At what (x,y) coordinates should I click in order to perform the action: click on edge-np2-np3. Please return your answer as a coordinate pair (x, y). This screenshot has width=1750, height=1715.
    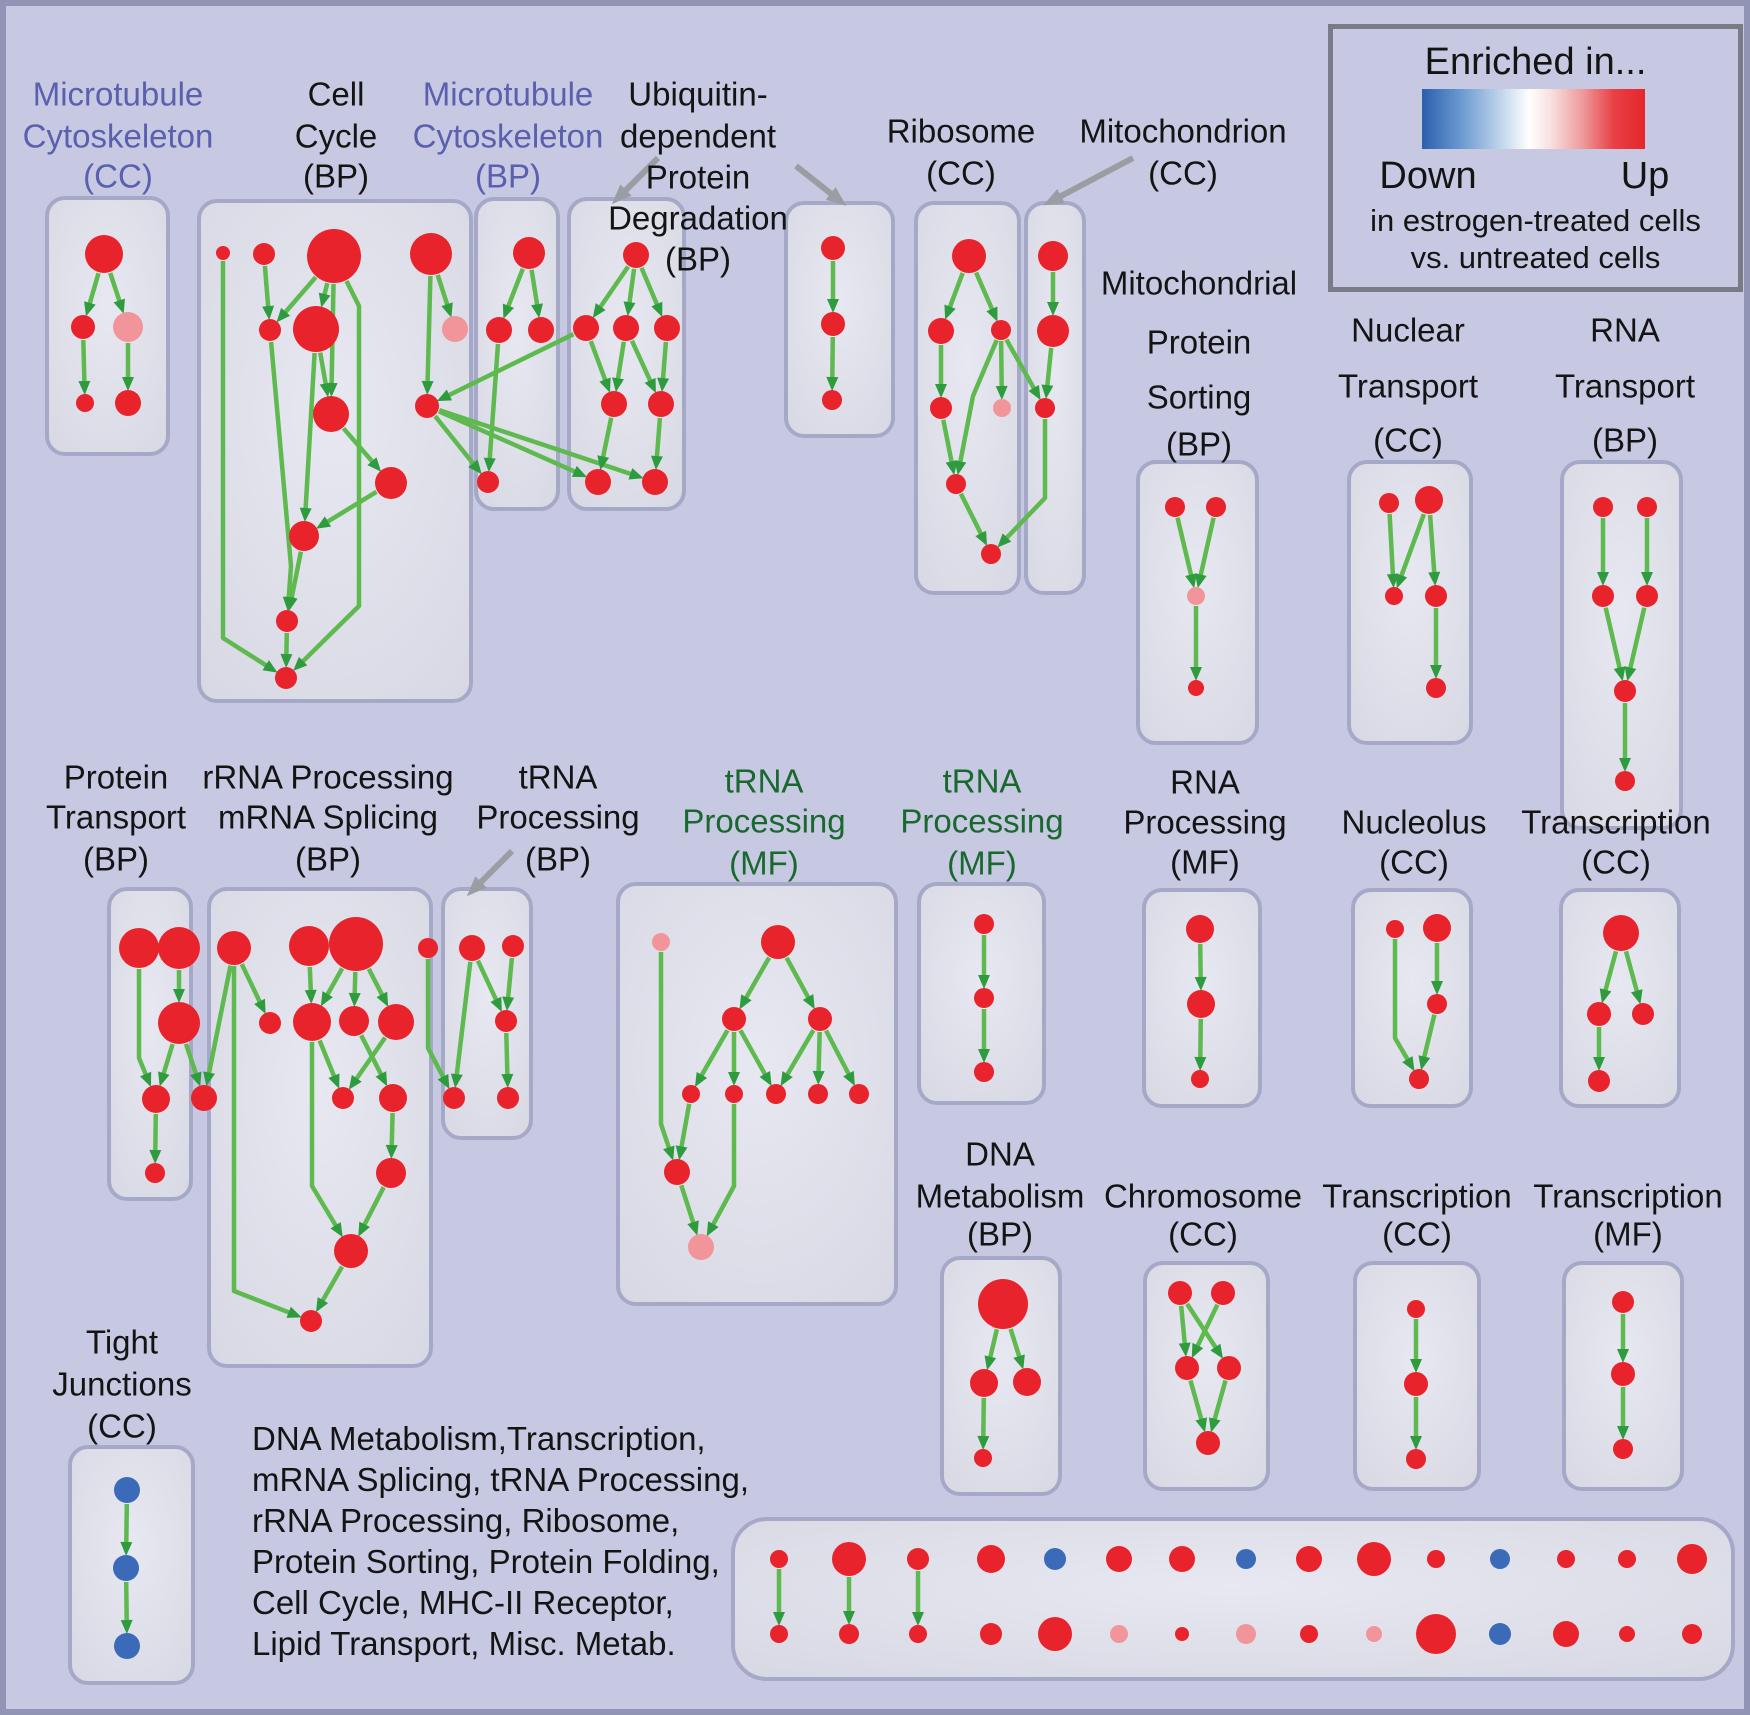
    Looking at the image, I should click on (1200, 1044).